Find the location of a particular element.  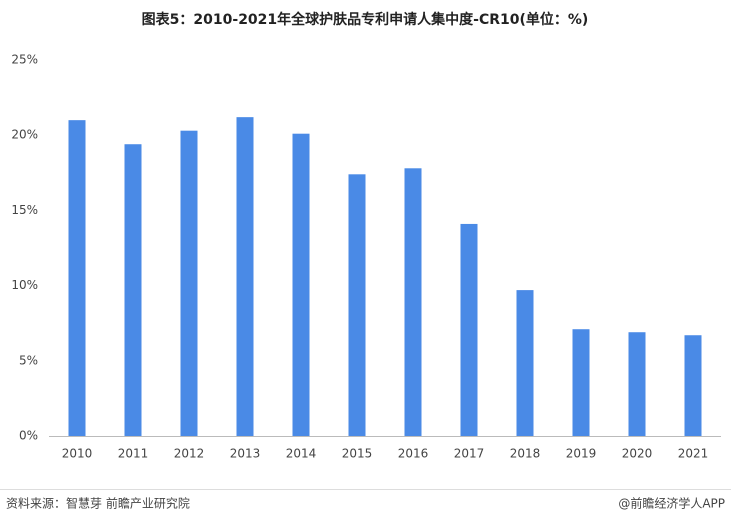

x-tick-label: 2020 is located at coordinates (637, 454).